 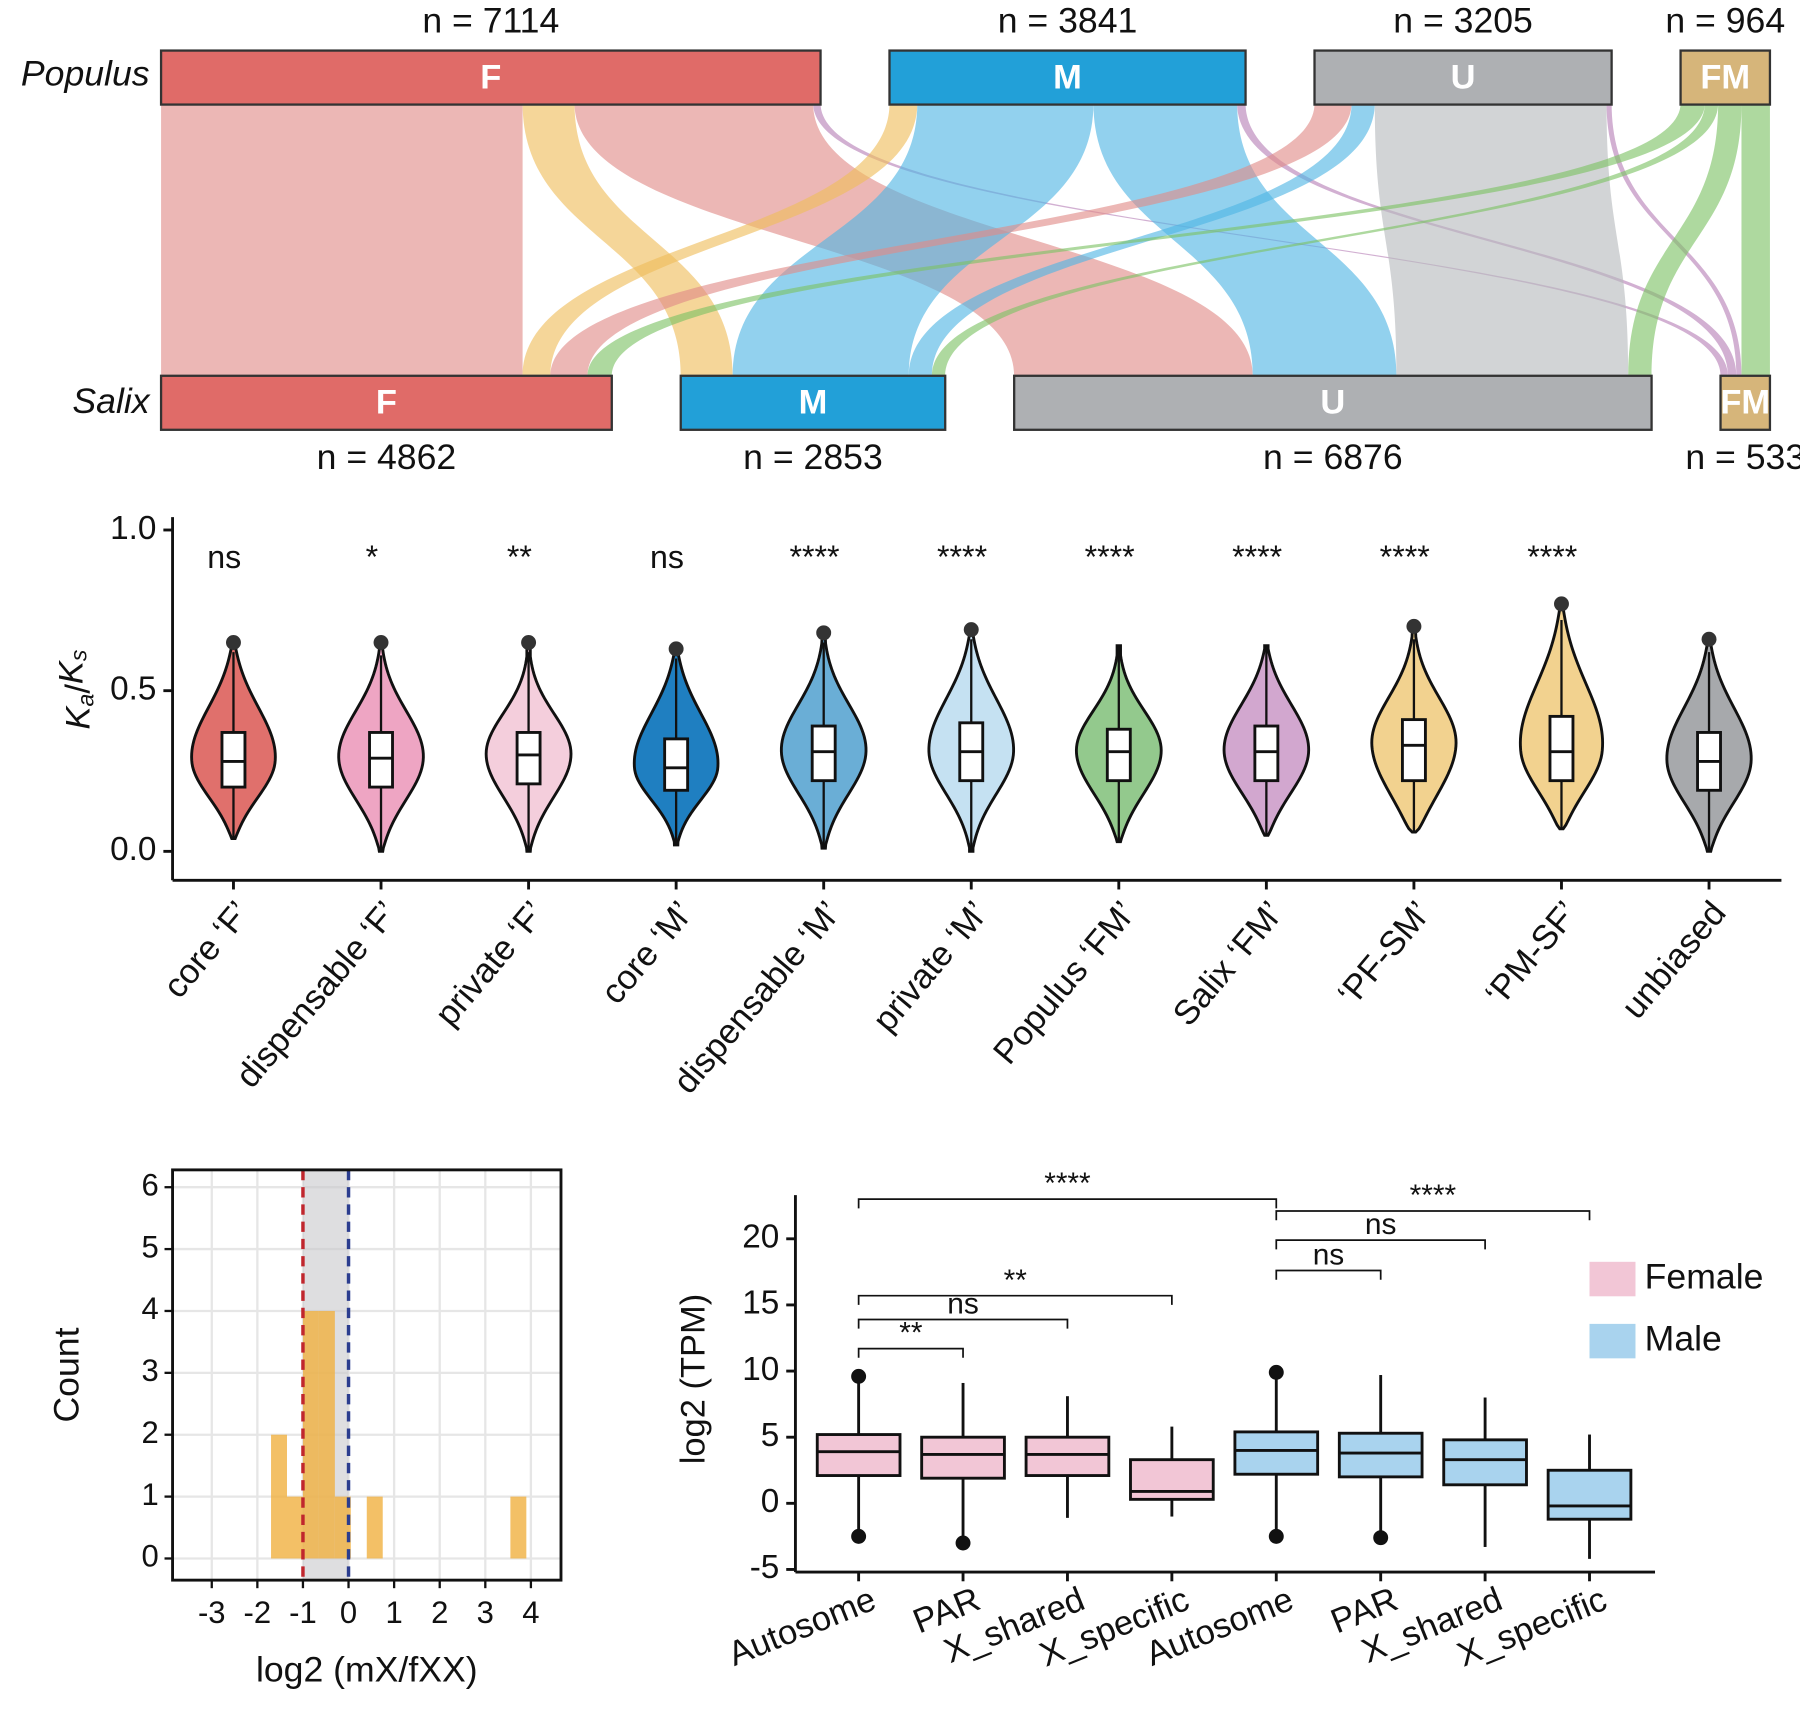 What do you see at coordinates (1742, 457) in the screenshot?
I see `node-count: n = 533` at bounding box center [1742, 457].